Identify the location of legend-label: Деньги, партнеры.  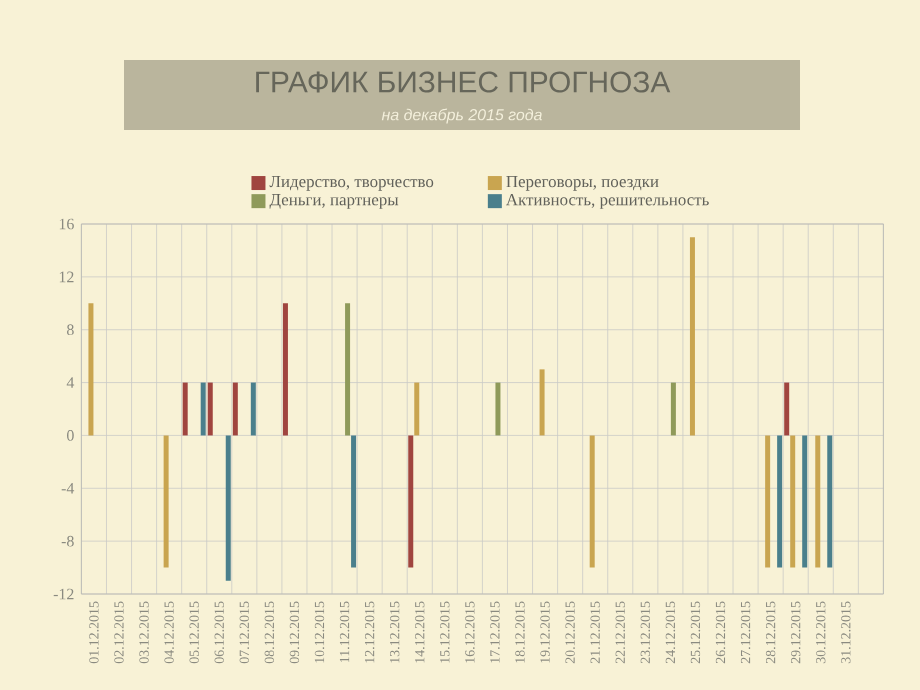
(334, 201).